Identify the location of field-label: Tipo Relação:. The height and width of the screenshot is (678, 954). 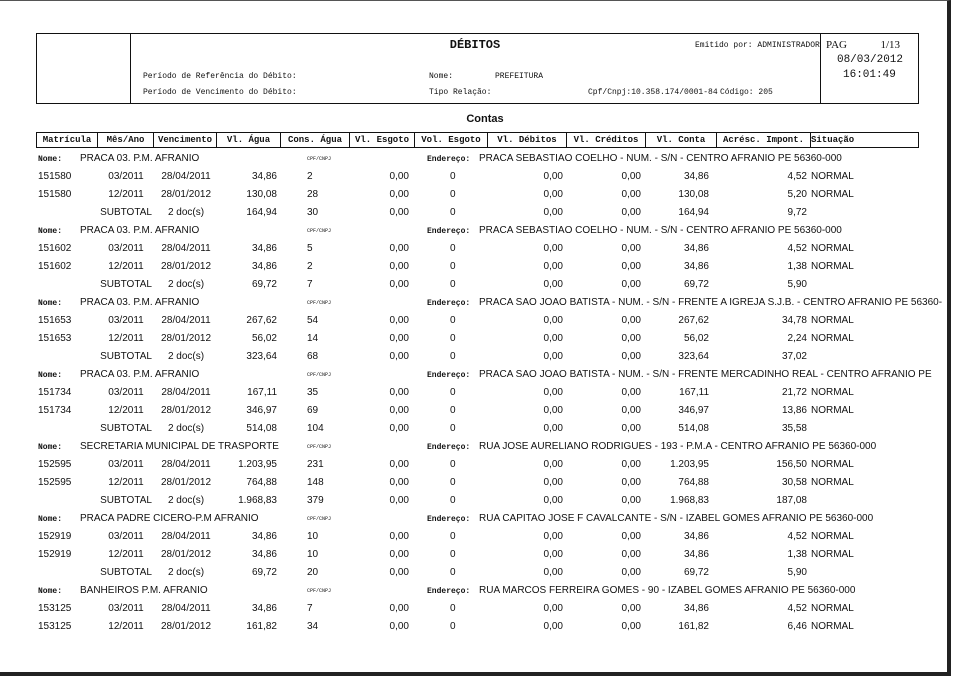
(460, 92).